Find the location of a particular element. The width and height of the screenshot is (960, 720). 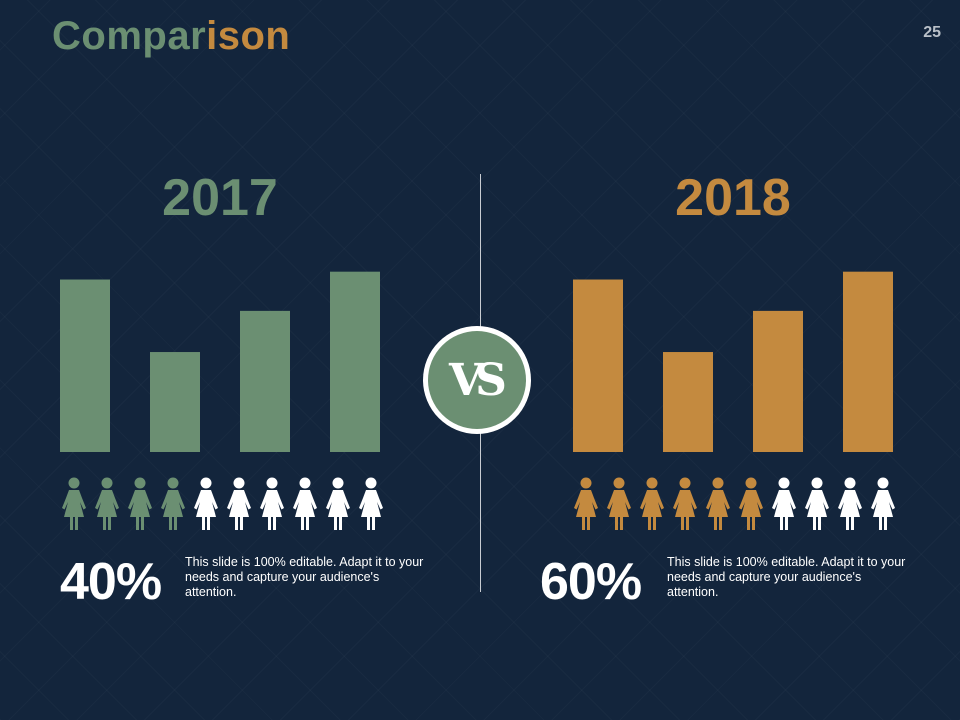

slide-title: Comparison is located at coordinates (171, 36).